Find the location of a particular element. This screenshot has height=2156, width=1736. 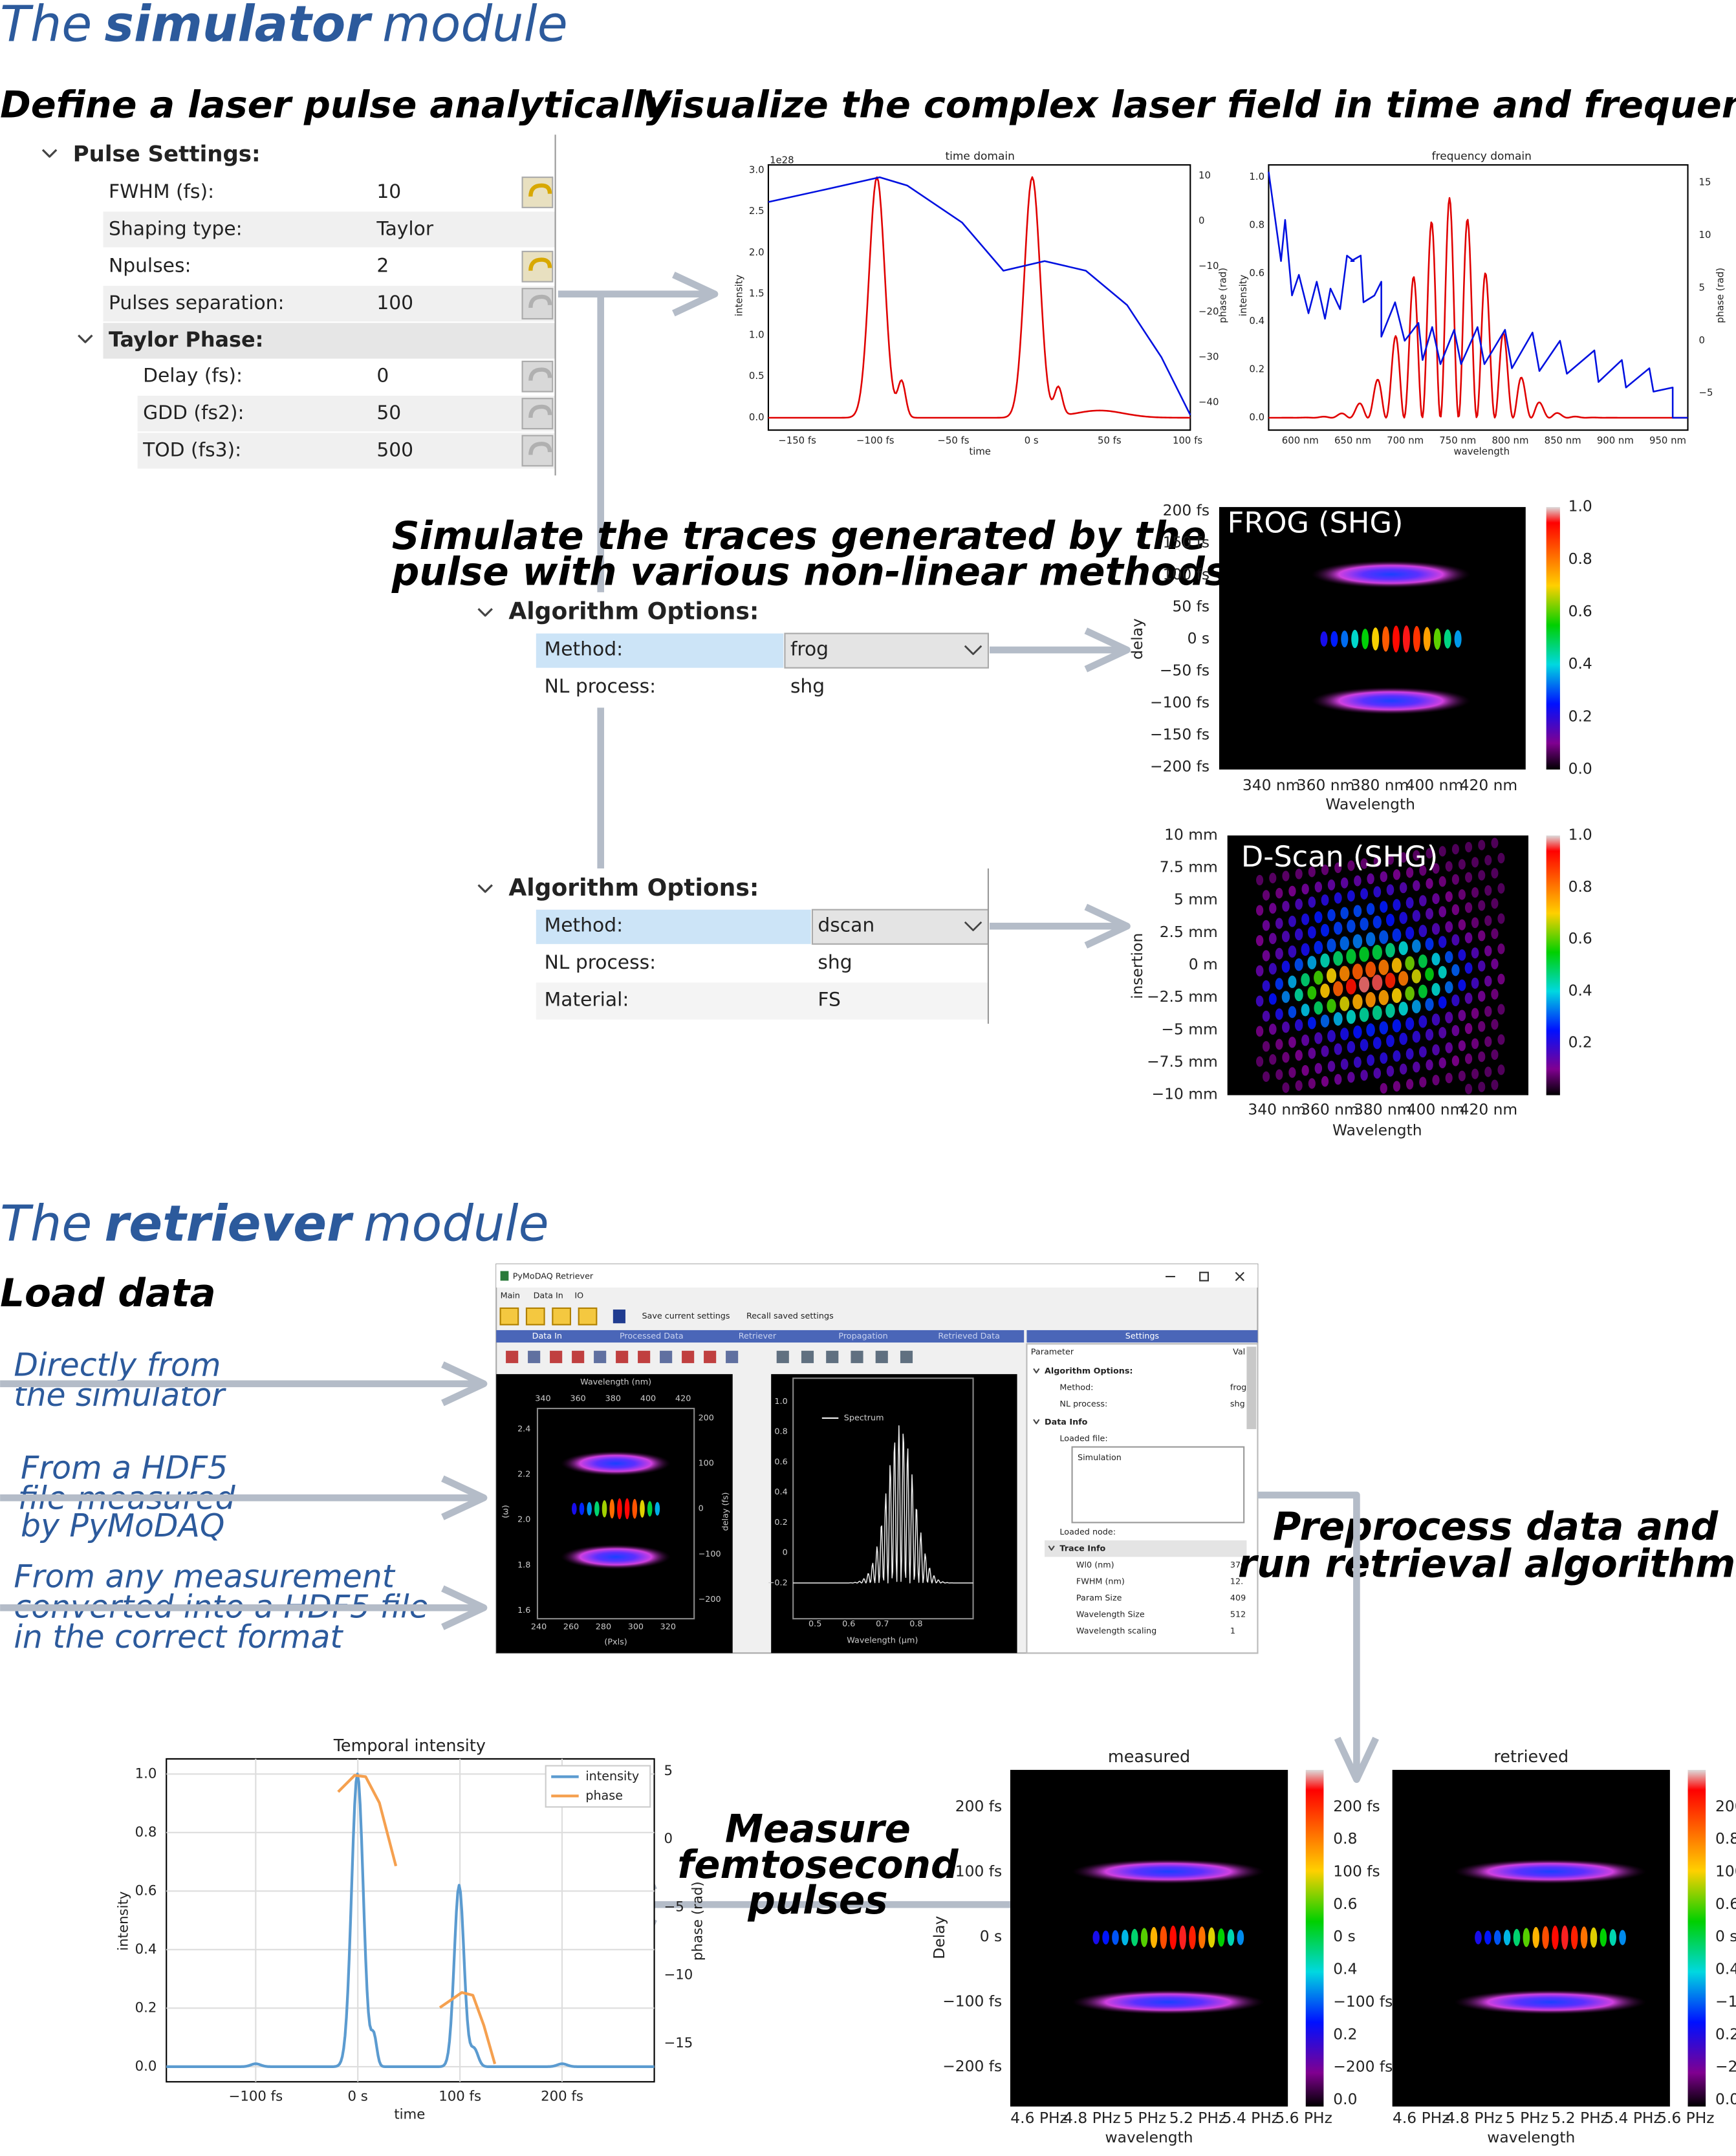

y-tick-label: 2.5 is located at coordinates (757, 211).